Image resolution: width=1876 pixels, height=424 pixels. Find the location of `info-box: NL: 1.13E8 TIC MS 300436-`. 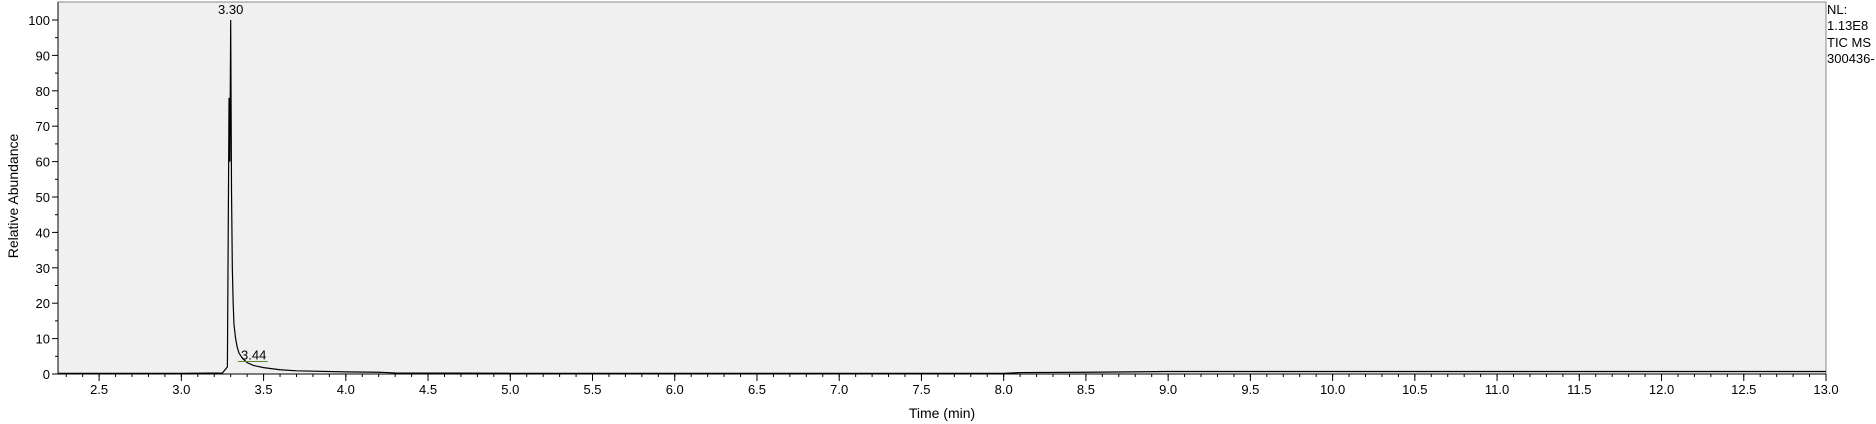

info-box: NL: 1.13E8 TIC MS 300436- is located at coordinates (1851, 34).